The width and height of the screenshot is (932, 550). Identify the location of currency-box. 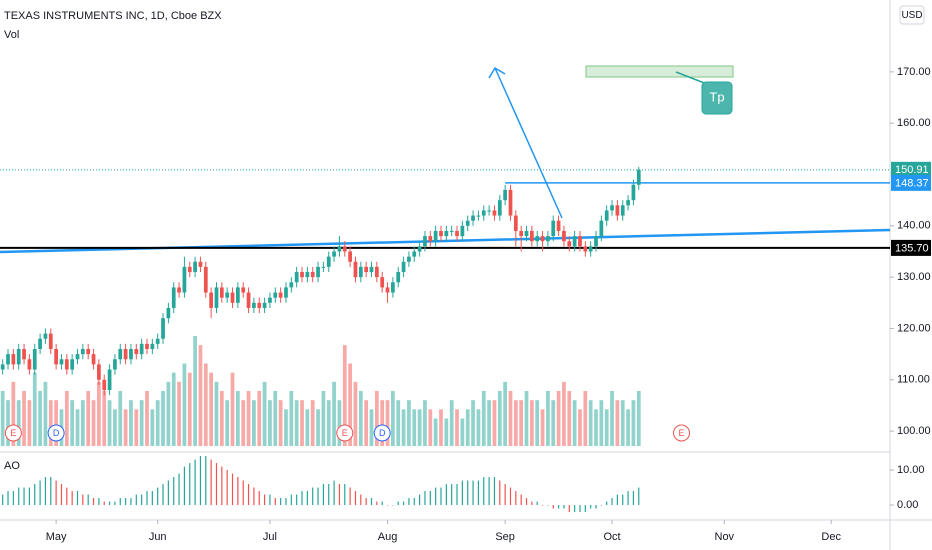
(912, 15).